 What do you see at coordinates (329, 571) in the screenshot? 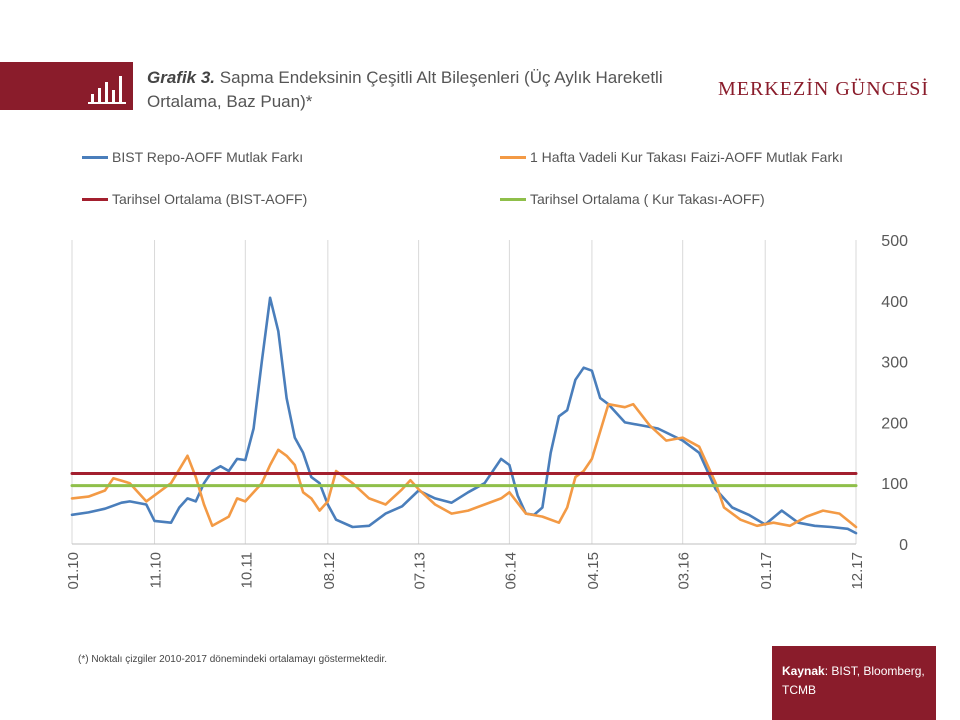
I see `x-tick-label: 08.12` at bounding box center [329, 571].